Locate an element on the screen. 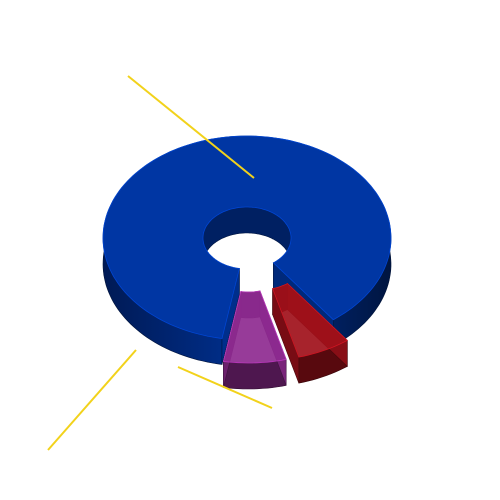 The image size is (500, 500). slice-2-outer-wall is located at coordinates (255, 374).